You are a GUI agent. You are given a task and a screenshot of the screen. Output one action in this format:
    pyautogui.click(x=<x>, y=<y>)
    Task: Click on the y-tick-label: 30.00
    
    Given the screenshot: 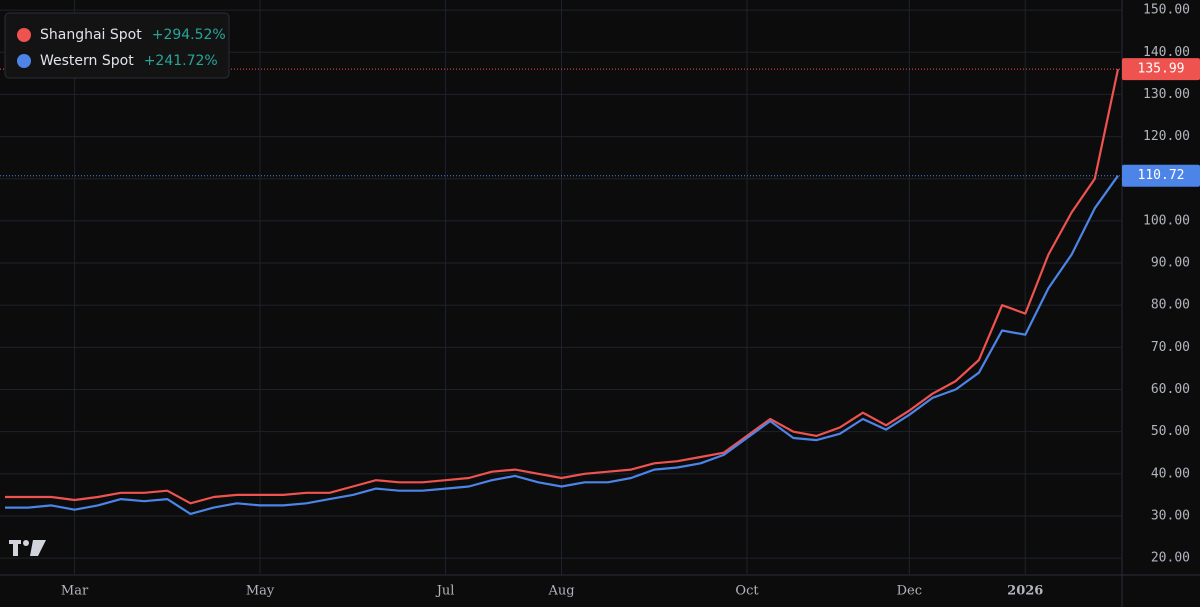 What is the action you would take?
    pyautogui.click(x=1170, y=515)
    